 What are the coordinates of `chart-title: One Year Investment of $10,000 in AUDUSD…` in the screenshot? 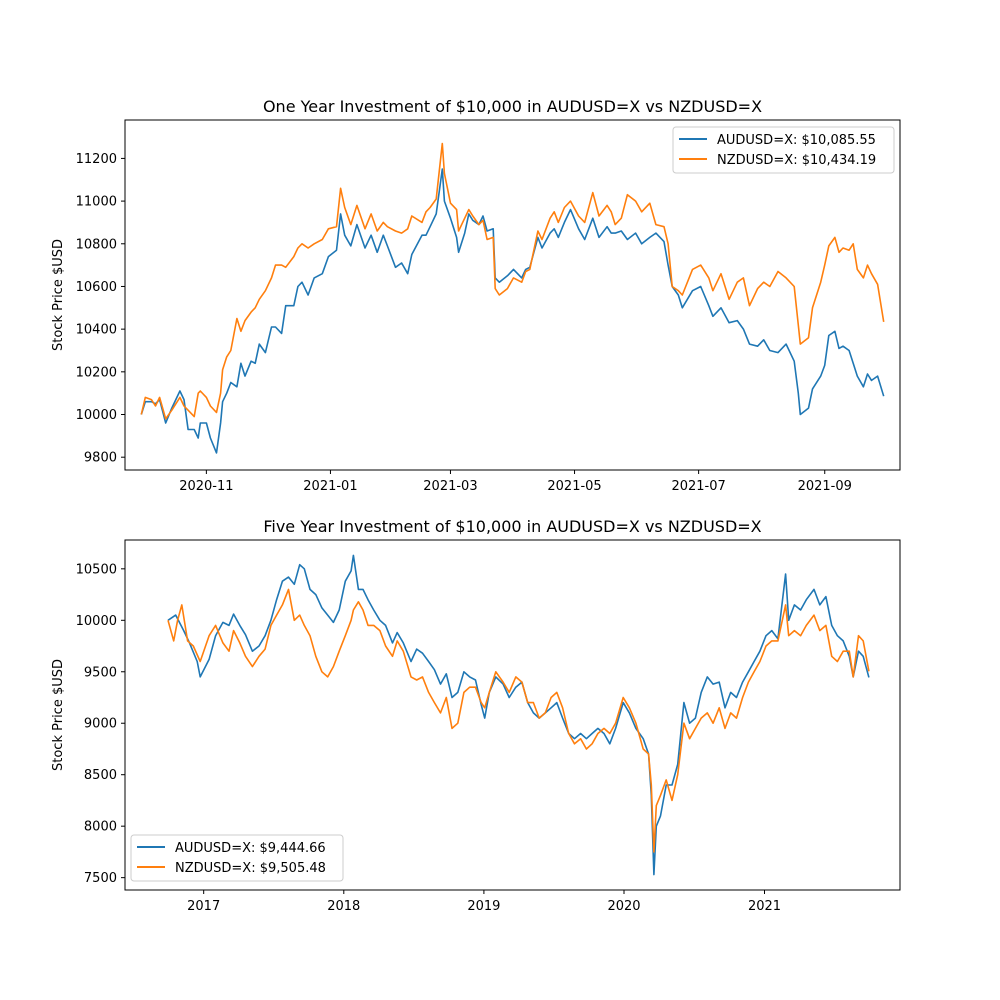 It's located at (512, 106).